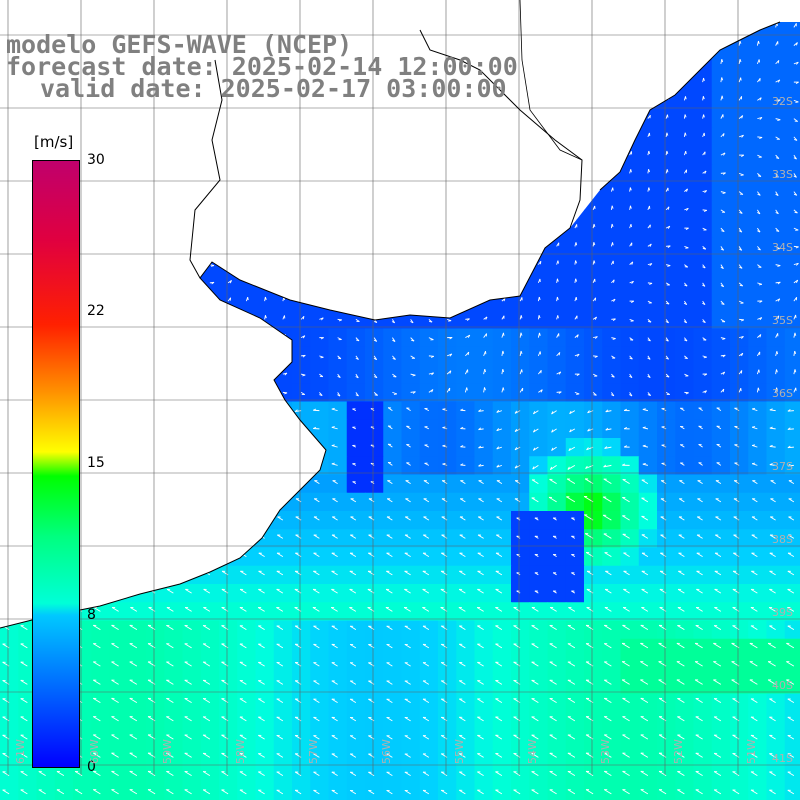 The image size is (800, 800). Describe the element at coordinates (94, 751) in the screenshot. I see `lon-label: 60W` at that location.